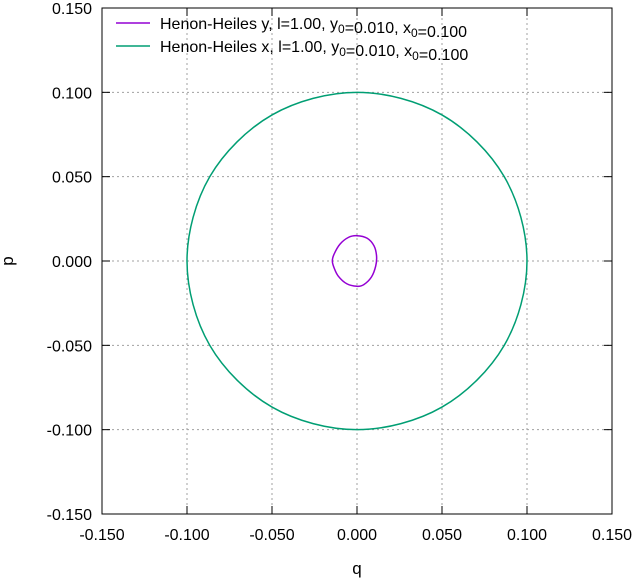  I want to click on x-tick-label: 0.100, so click(527, 535).